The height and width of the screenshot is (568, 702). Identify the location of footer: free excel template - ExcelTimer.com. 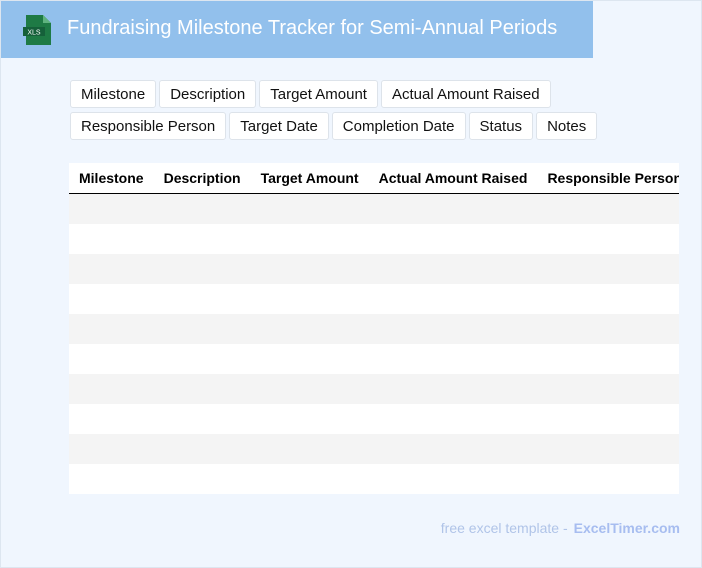
(560, 528).